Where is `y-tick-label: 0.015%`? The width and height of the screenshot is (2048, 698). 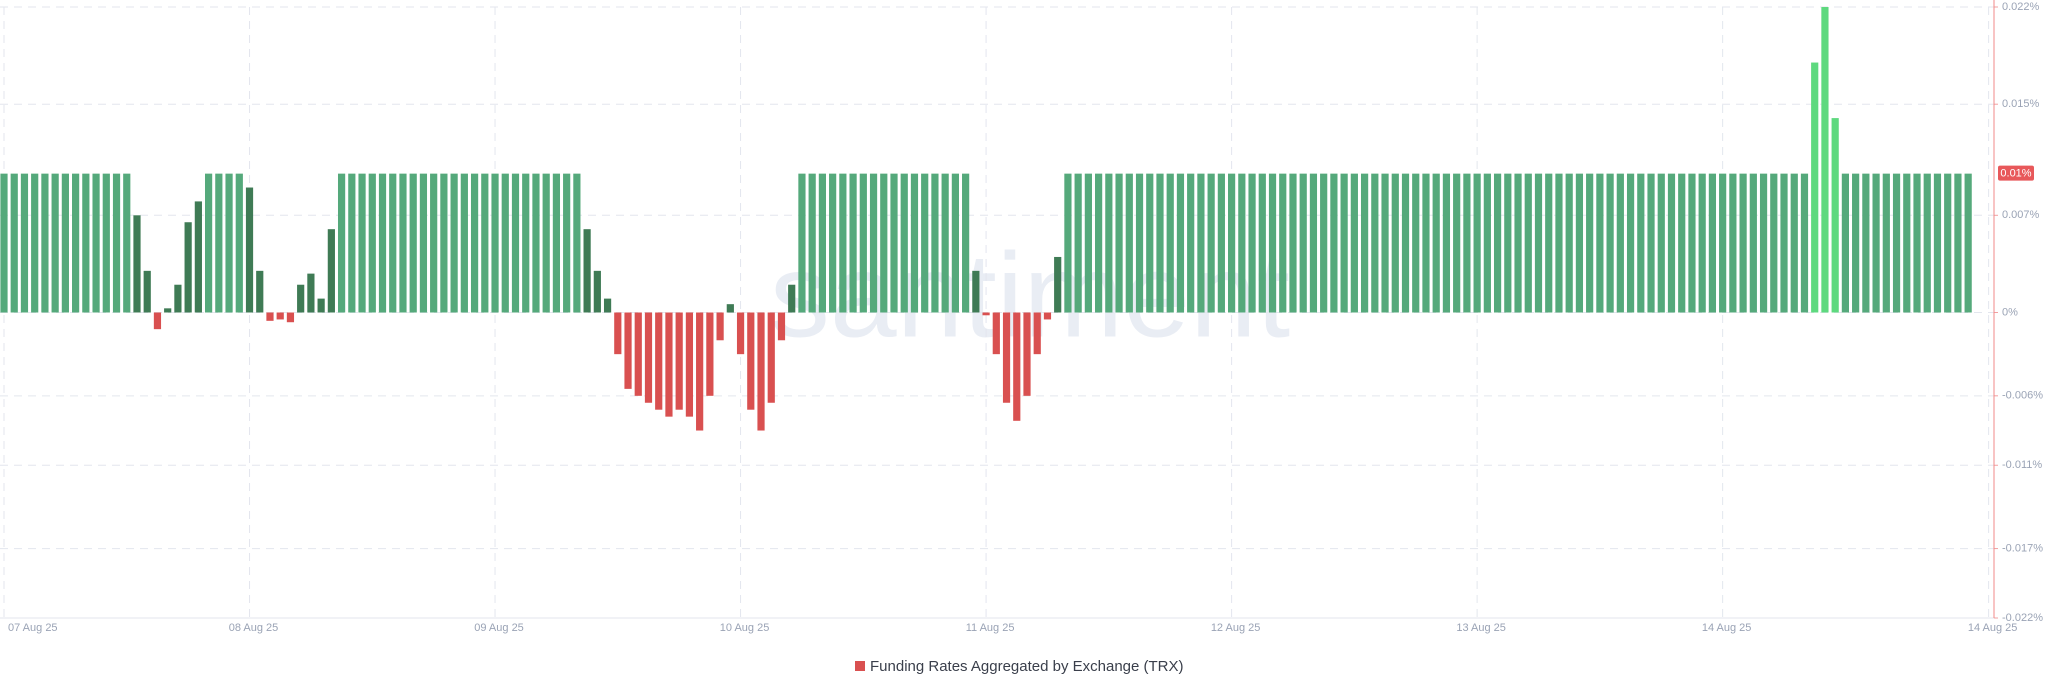 y-tick-label: 0.015% is located at coordinates (2021, 104).